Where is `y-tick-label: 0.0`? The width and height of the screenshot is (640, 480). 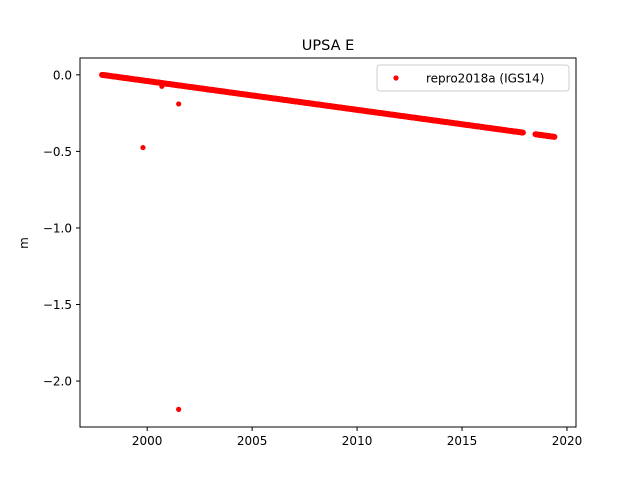
y-tick-label: 0.0 is located at coordinates (62, 75).